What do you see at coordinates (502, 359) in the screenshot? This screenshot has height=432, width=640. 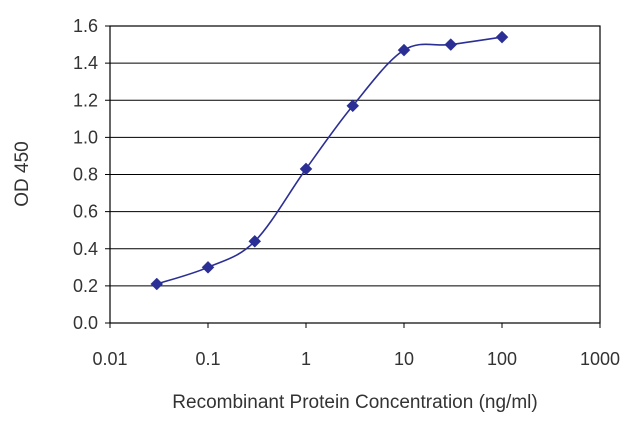 I see `x-tick-label: 100` at bounding box center [502, 359].